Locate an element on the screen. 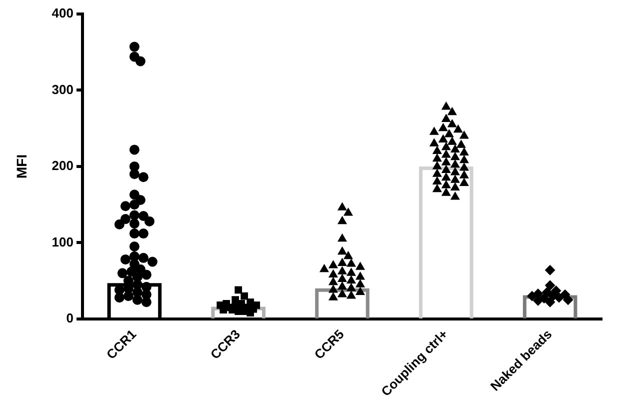  y-tick-label: 300 is located at coordinates (63, 89).